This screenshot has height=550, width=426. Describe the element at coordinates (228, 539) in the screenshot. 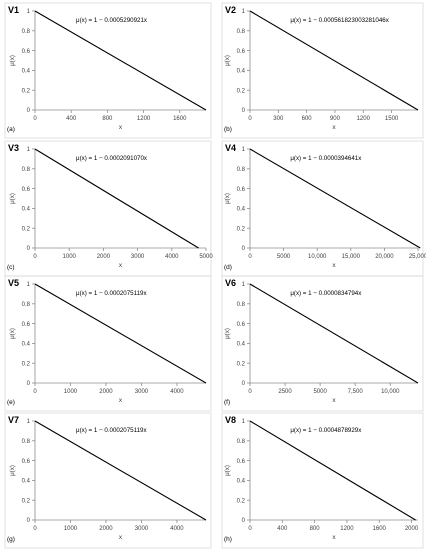

I see `sub-label: (h)` at that location.